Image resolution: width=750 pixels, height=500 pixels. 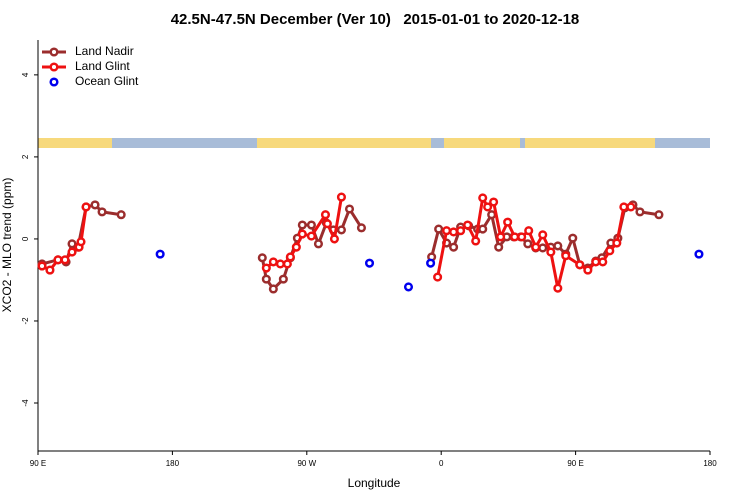 What do you see at coordinates (25, 403) in the screenshot?
I see `y-tick-label: -4` at bounding box center [25, 403].